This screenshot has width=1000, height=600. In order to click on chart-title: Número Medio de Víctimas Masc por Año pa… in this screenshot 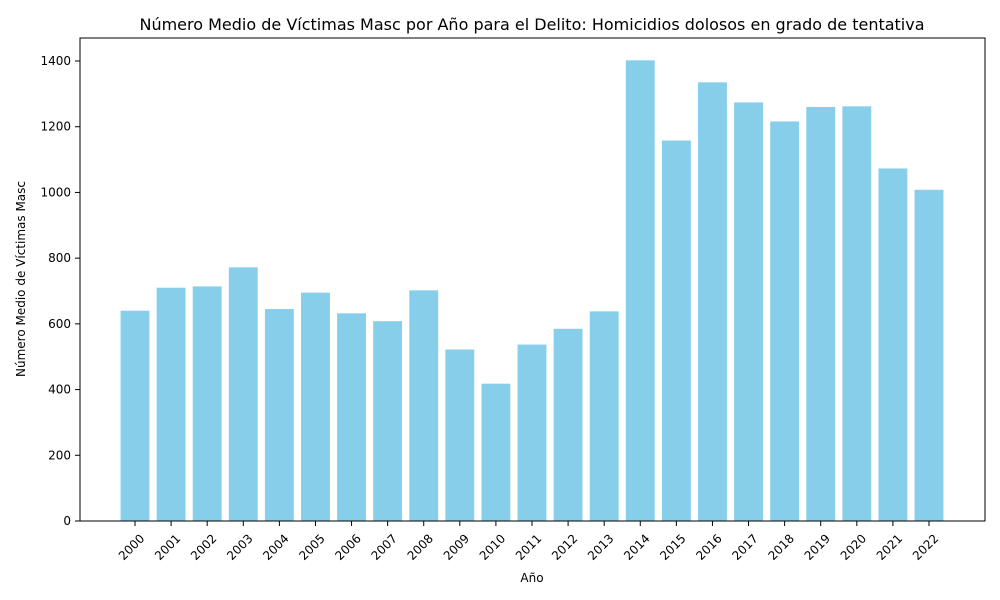, I will do `click(531, 24)`.